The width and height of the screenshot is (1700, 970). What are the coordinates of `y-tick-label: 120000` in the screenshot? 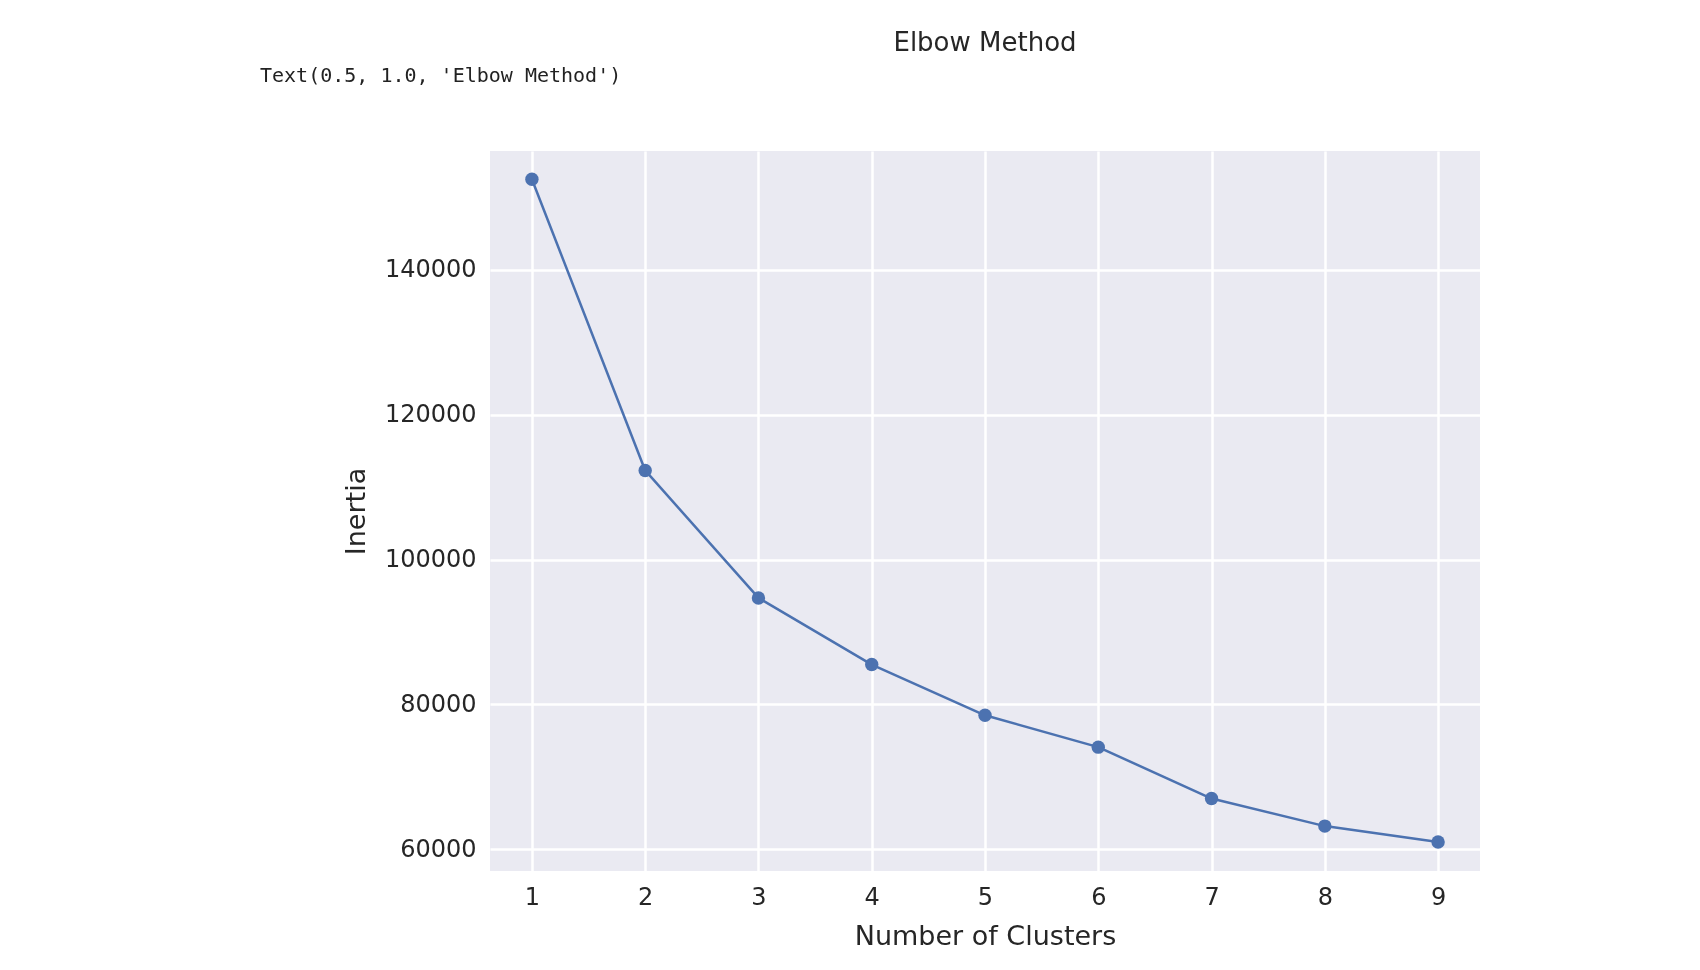 It's located at (430, 414).